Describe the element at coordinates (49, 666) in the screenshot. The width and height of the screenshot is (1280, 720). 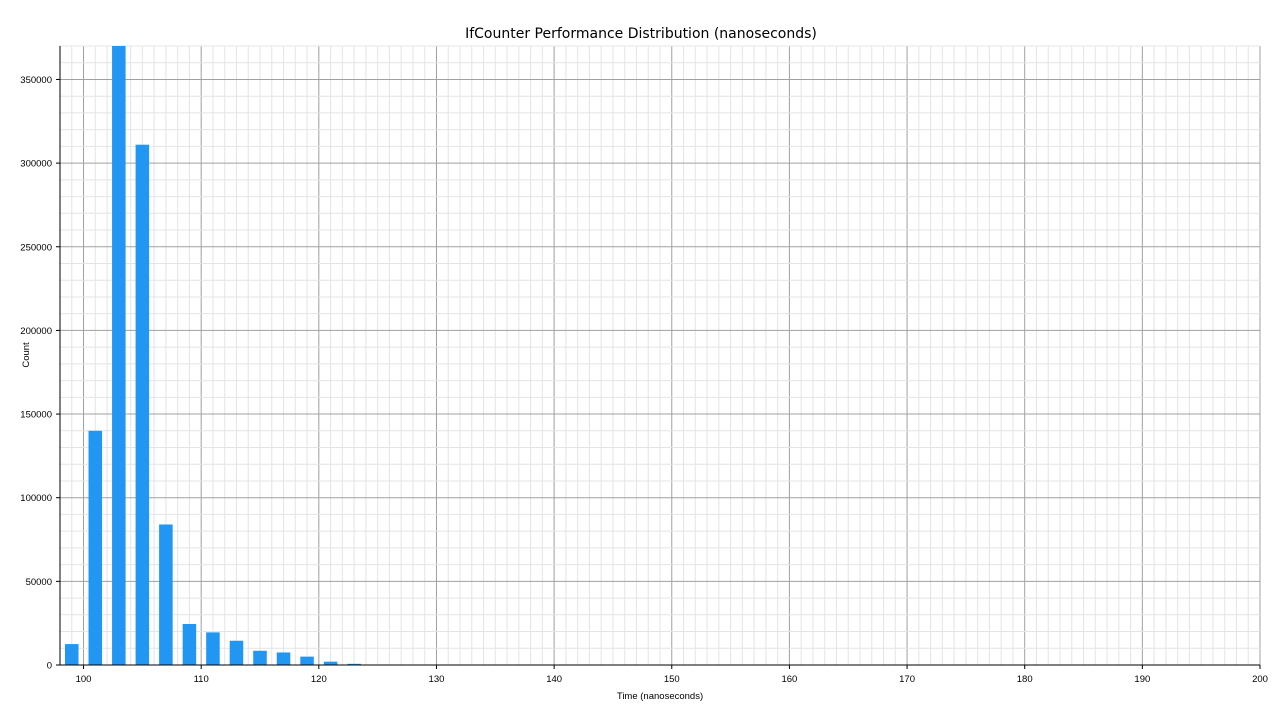
I see `y-tick-label: 0` at that location.